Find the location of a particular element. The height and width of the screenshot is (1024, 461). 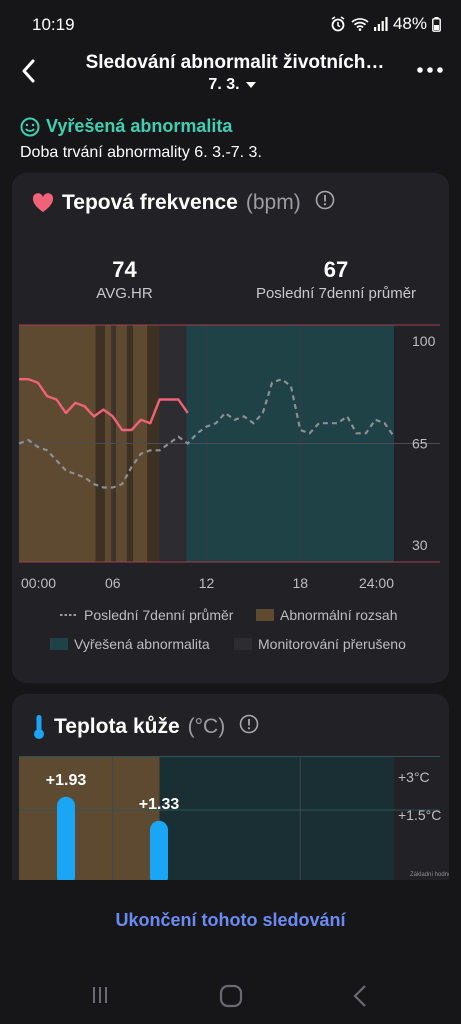

resolved-label: Vyřešená abnormalita is located at coordinates (139, 126).